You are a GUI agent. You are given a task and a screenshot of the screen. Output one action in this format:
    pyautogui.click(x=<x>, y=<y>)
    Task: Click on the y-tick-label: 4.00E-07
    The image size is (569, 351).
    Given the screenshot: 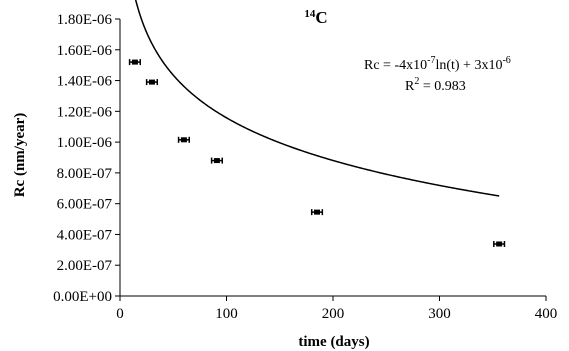 What is the action you would take?
    pyautogui.click(x=85, y=235)
    